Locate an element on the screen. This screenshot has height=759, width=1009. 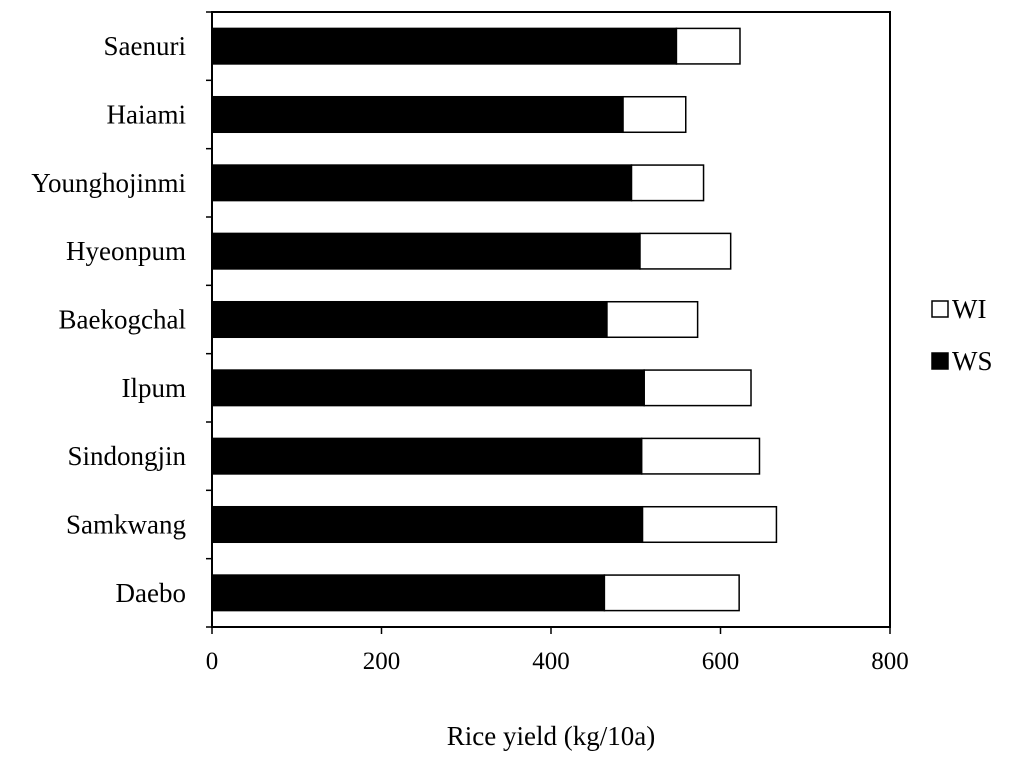
legend-label-ws: WS is located at coordinates (972, 361).